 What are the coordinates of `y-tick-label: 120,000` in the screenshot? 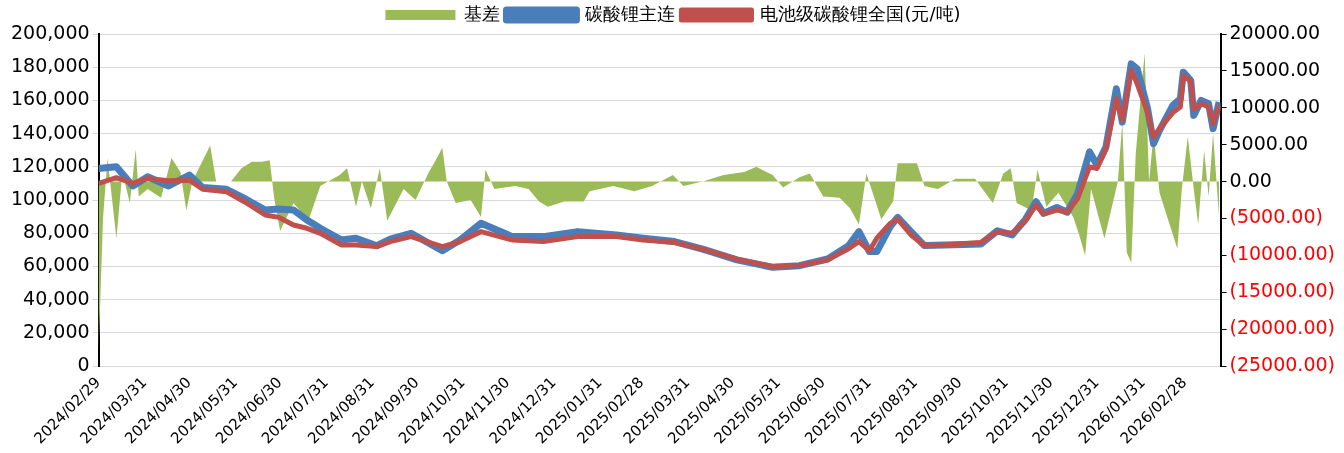 It's located at (50, 164).